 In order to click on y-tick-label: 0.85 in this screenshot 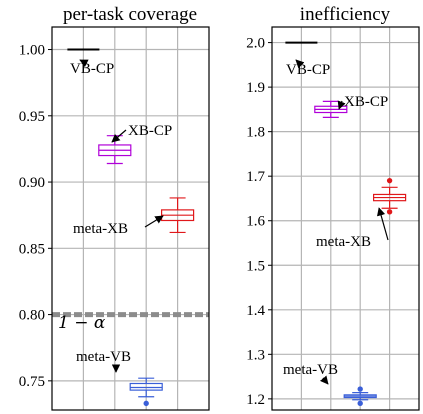, I will do `click(32, 249)`.